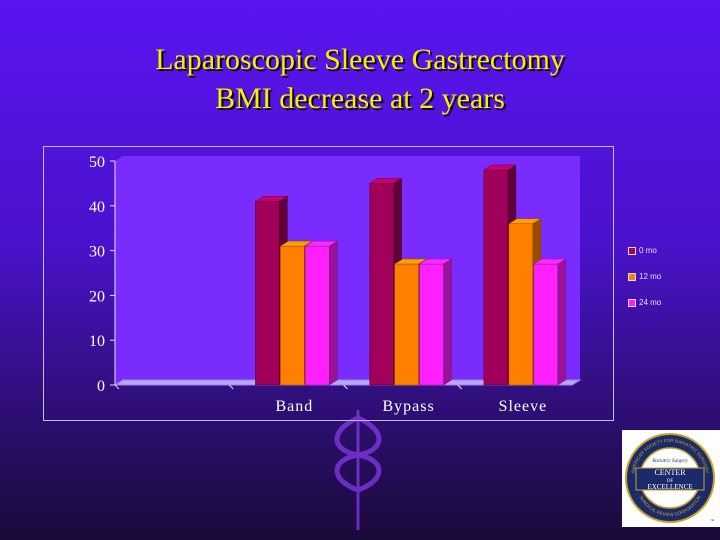  Describe the element at coordinates (670, 481) in the screenshot. I see `logo-line3: OF` at that location.